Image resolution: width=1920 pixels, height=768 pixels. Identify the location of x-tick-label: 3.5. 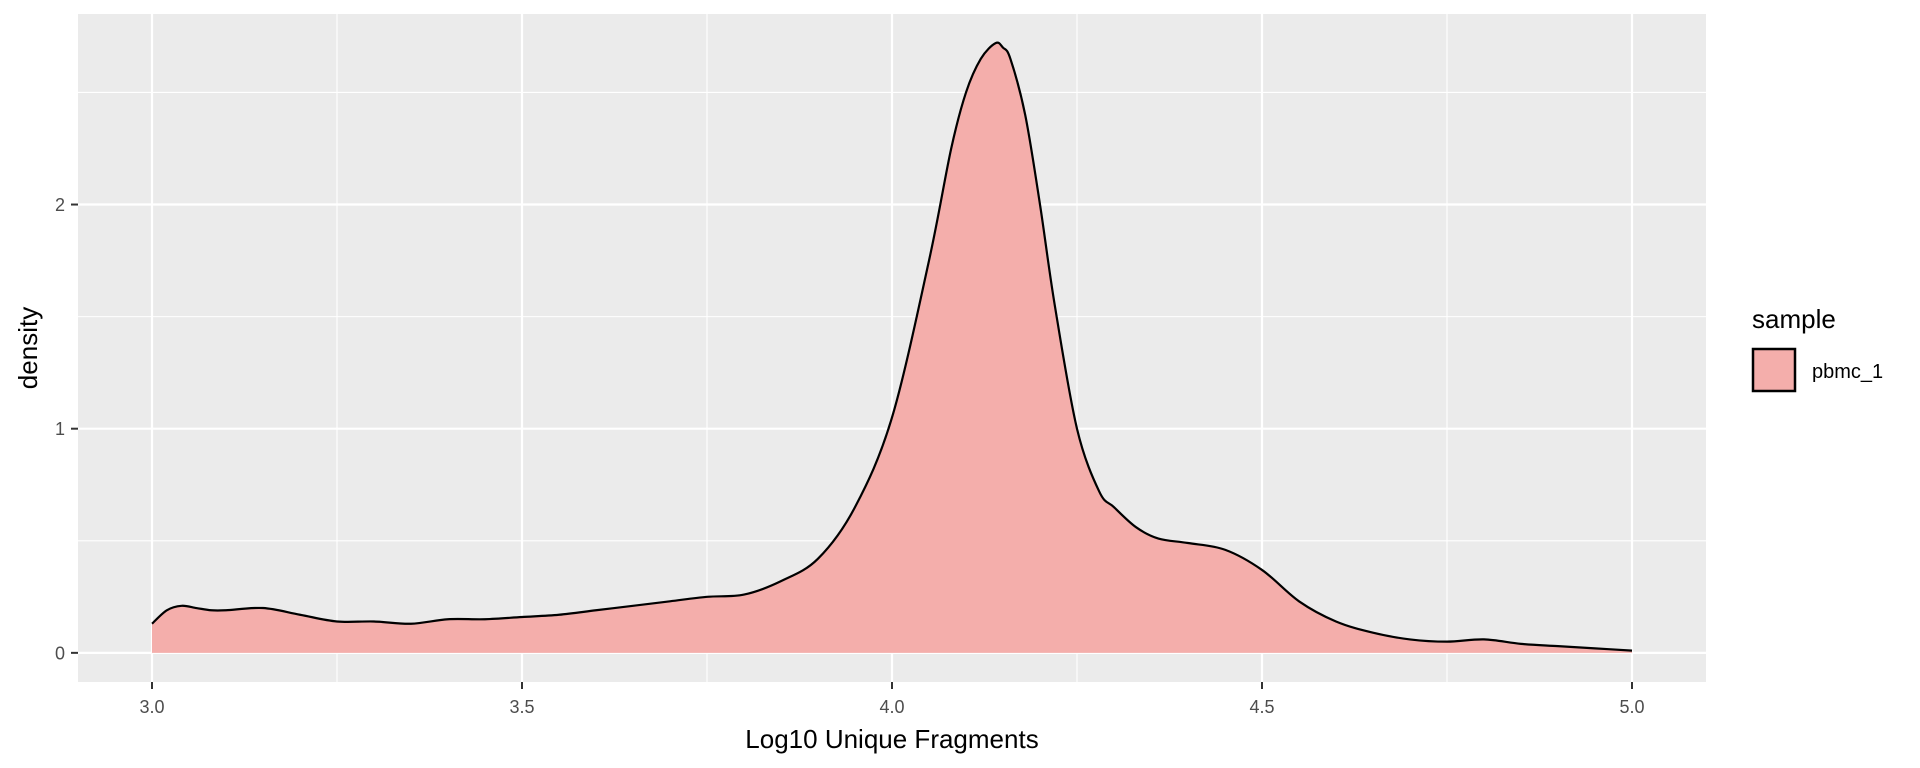
(521, 707).